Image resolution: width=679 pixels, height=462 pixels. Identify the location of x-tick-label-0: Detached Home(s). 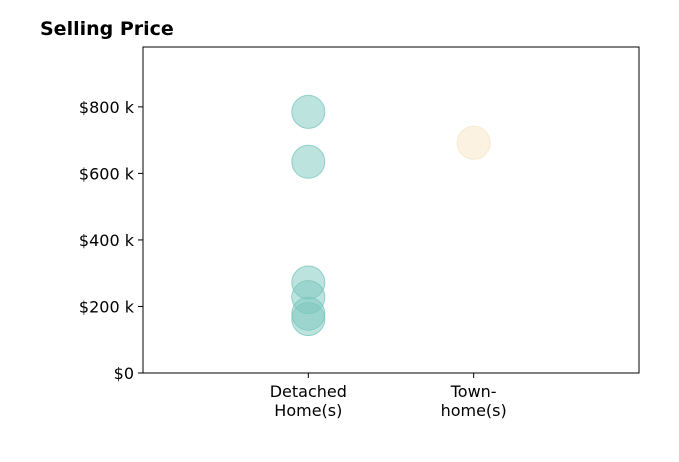
(308, 401).